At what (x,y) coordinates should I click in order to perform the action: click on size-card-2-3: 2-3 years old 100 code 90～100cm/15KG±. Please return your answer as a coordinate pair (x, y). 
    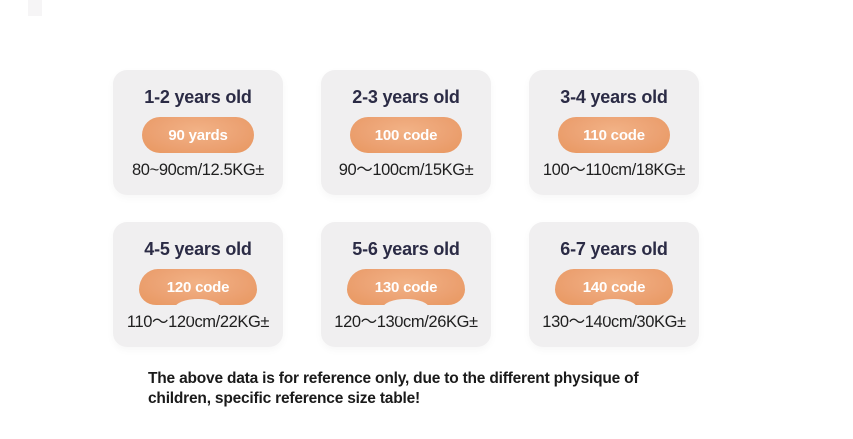
    Looking at the image, I should click on (406, 132).